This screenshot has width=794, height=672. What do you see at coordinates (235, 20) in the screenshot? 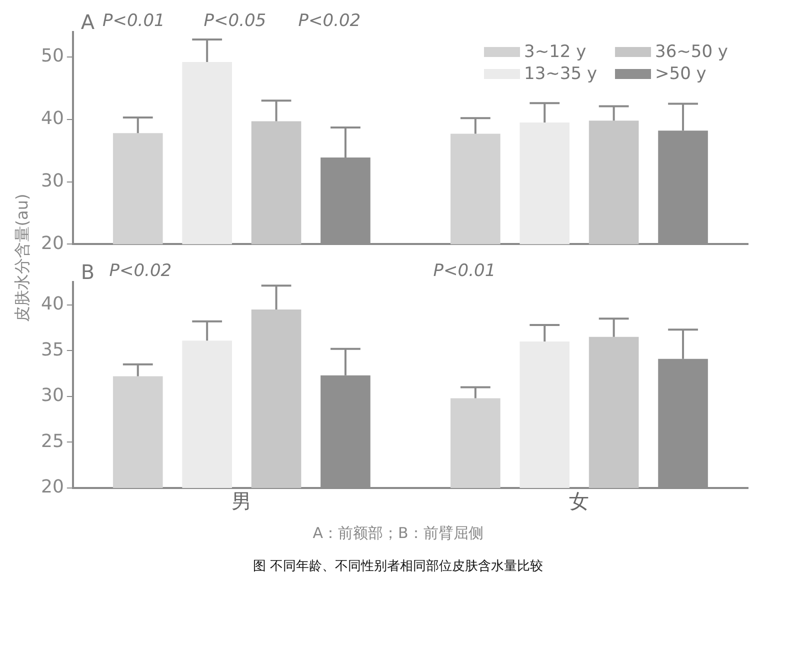
I see `text: P<0.05` at bounding box center [235, 20].